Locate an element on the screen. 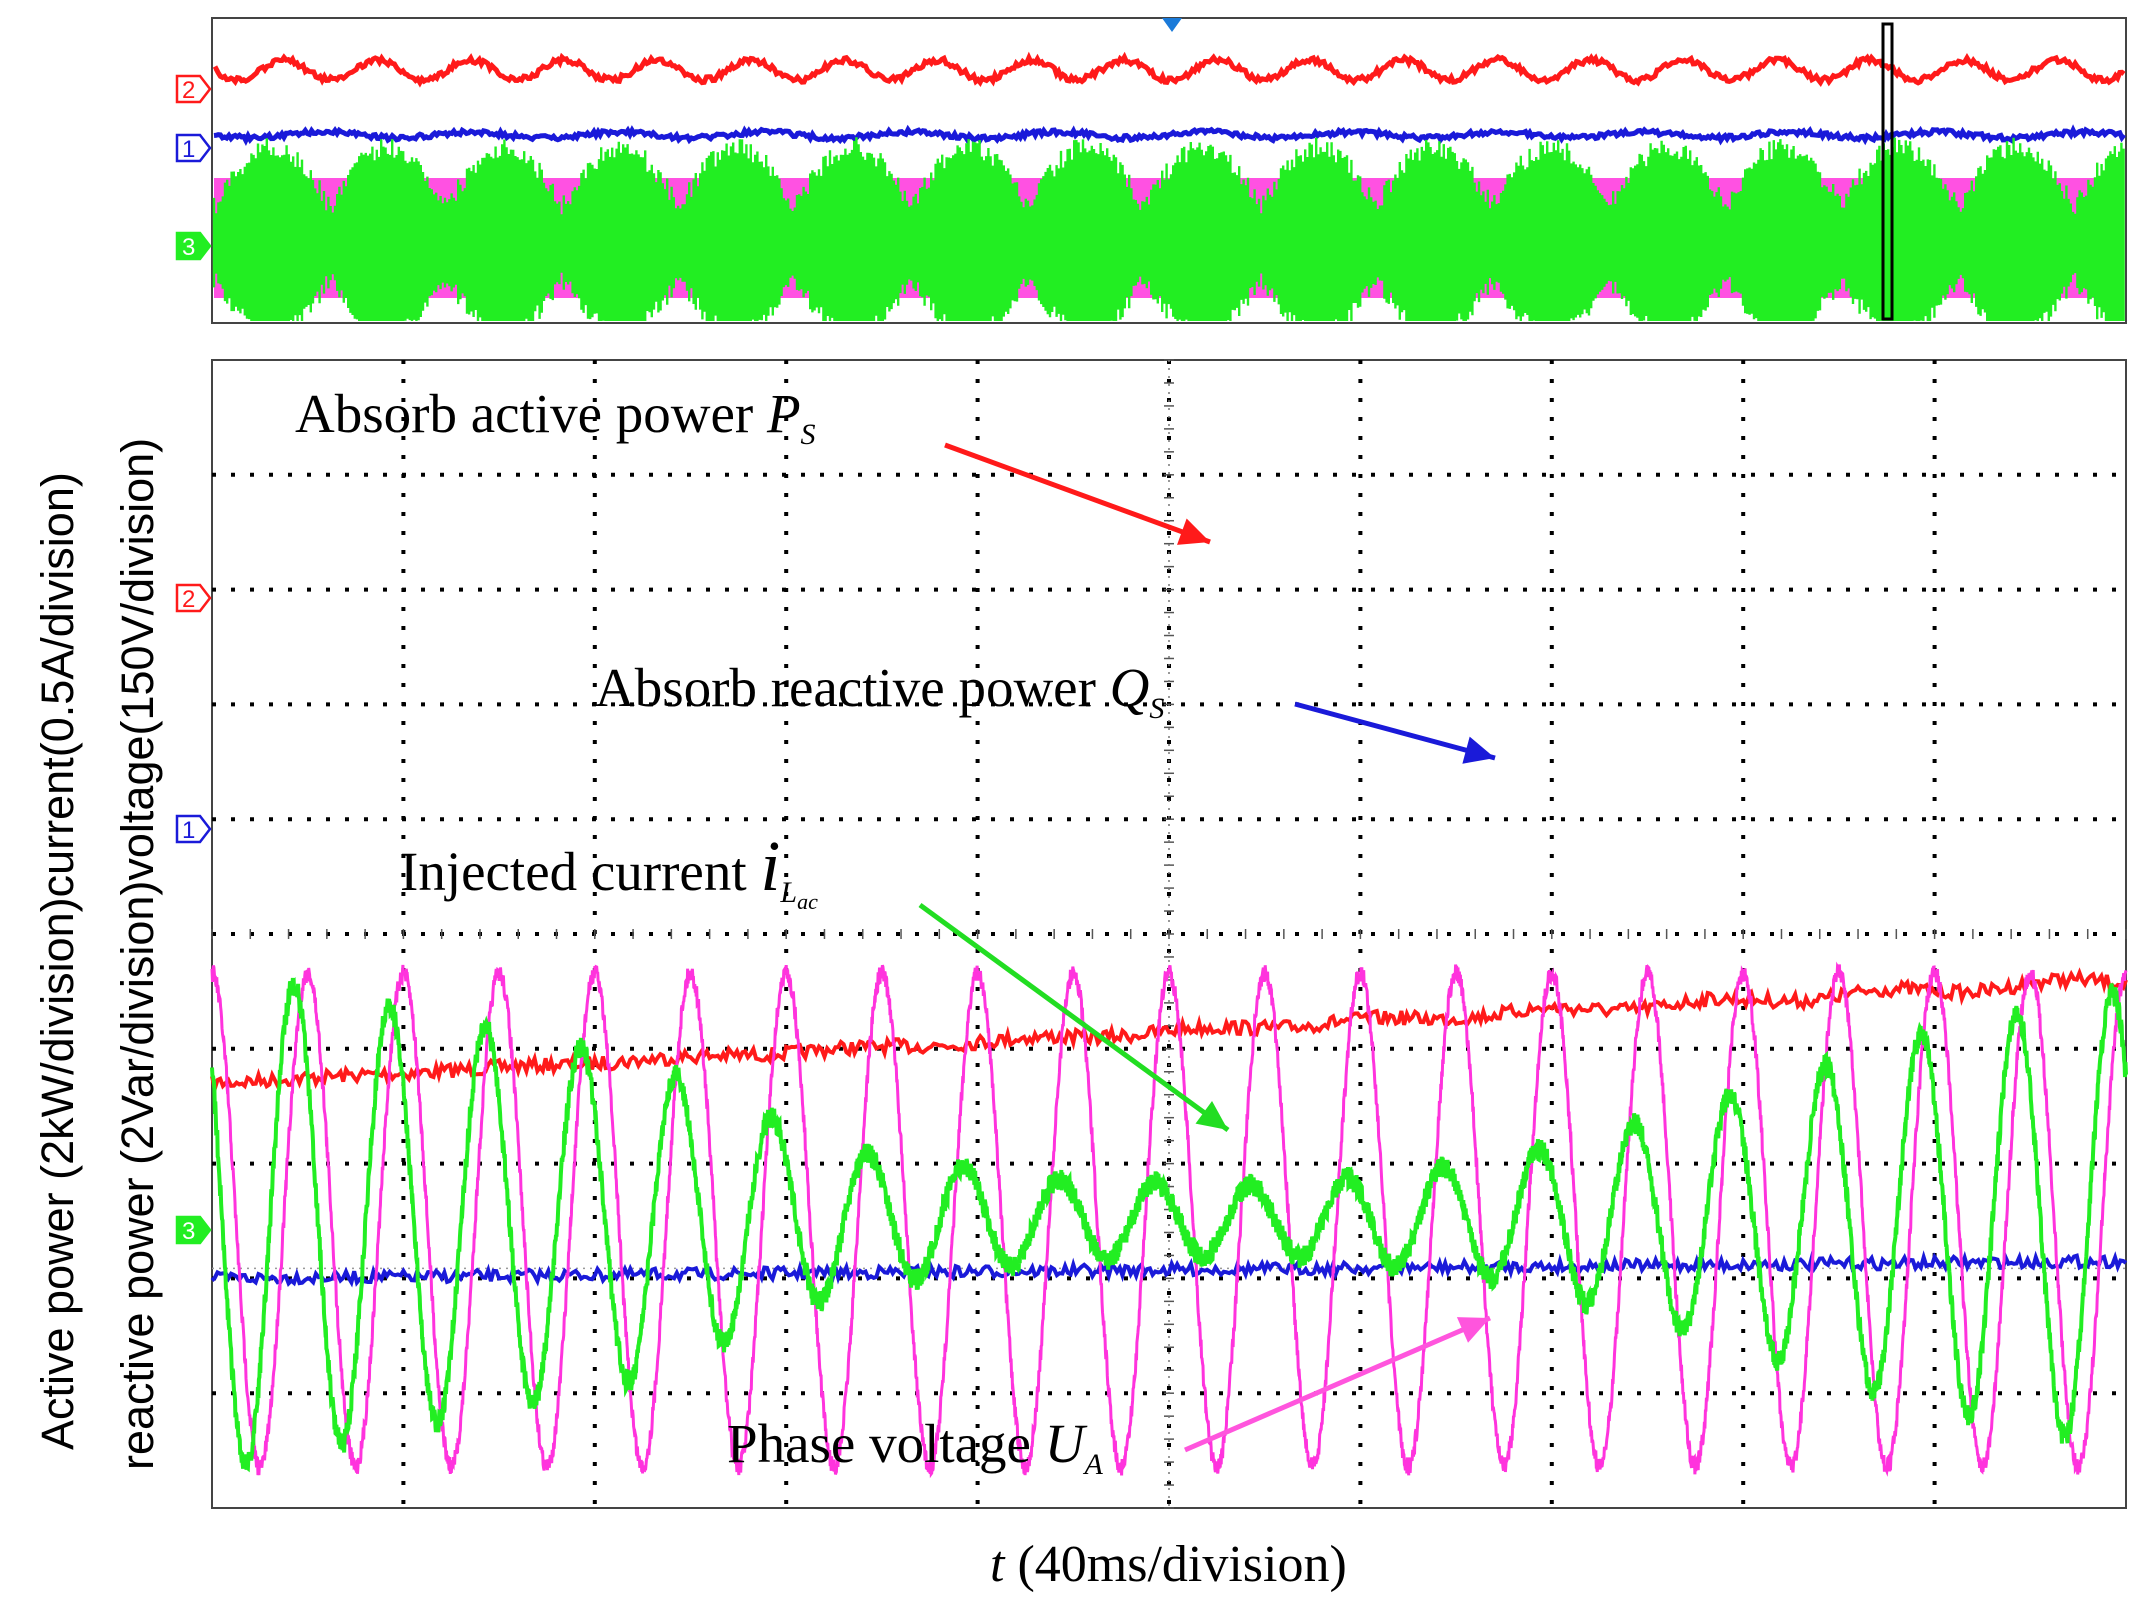  ch1-marker-overview-label: 1 is located at coordinates (188, 149).